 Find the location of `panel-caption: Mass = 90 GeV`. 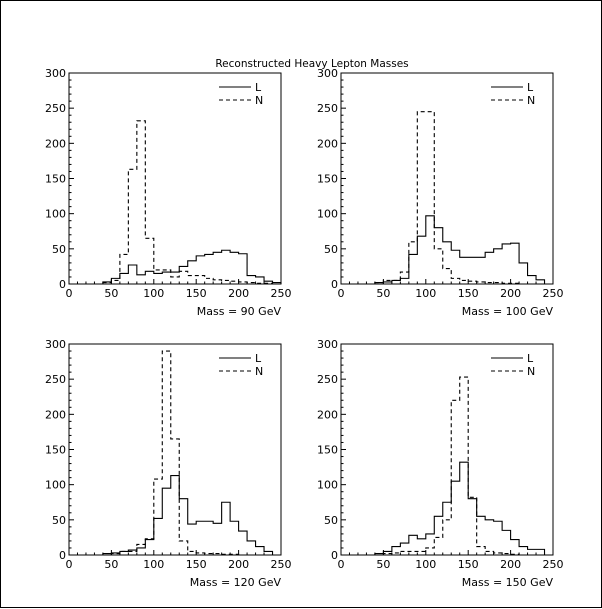

panel-caption: Mass = 90 GeV is located at coordinates (239, 311).